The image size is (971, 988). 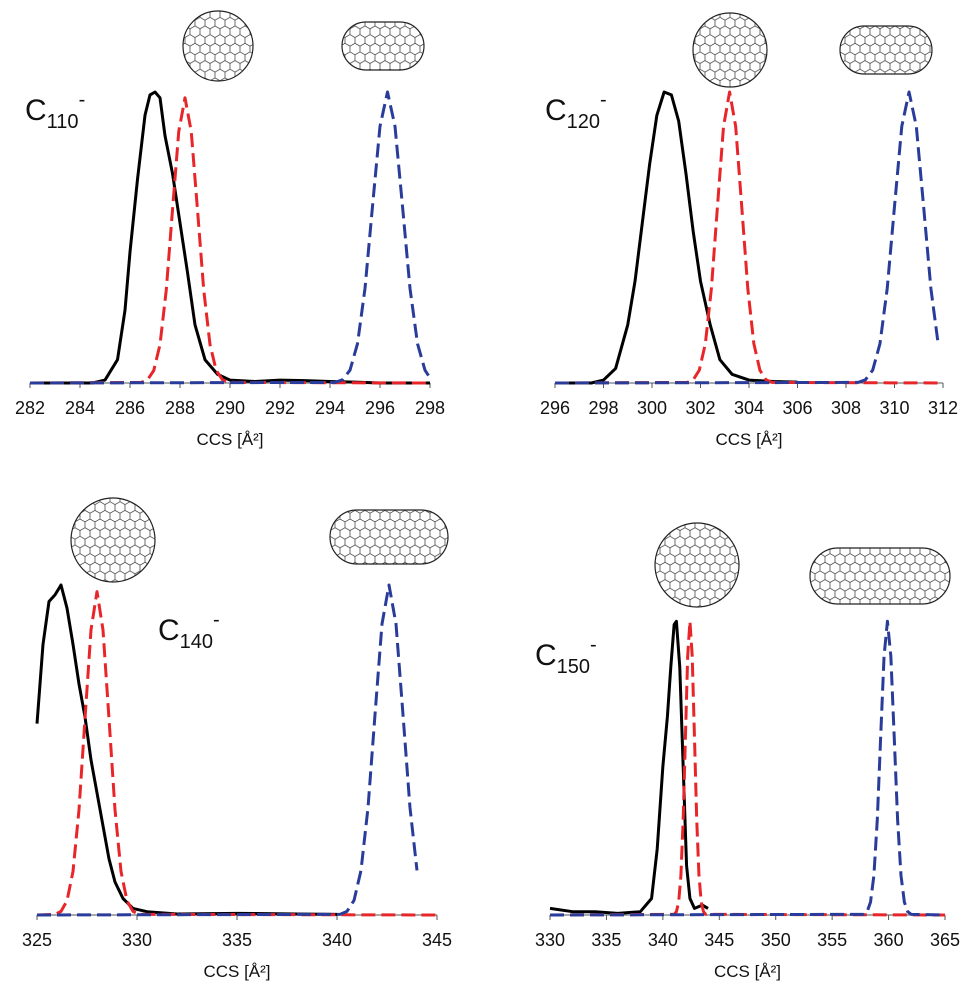 What do you see at coordinates (894, 408) in the screenshot?
I see `x-tick-label: 310` at bounding box center [894, 408].